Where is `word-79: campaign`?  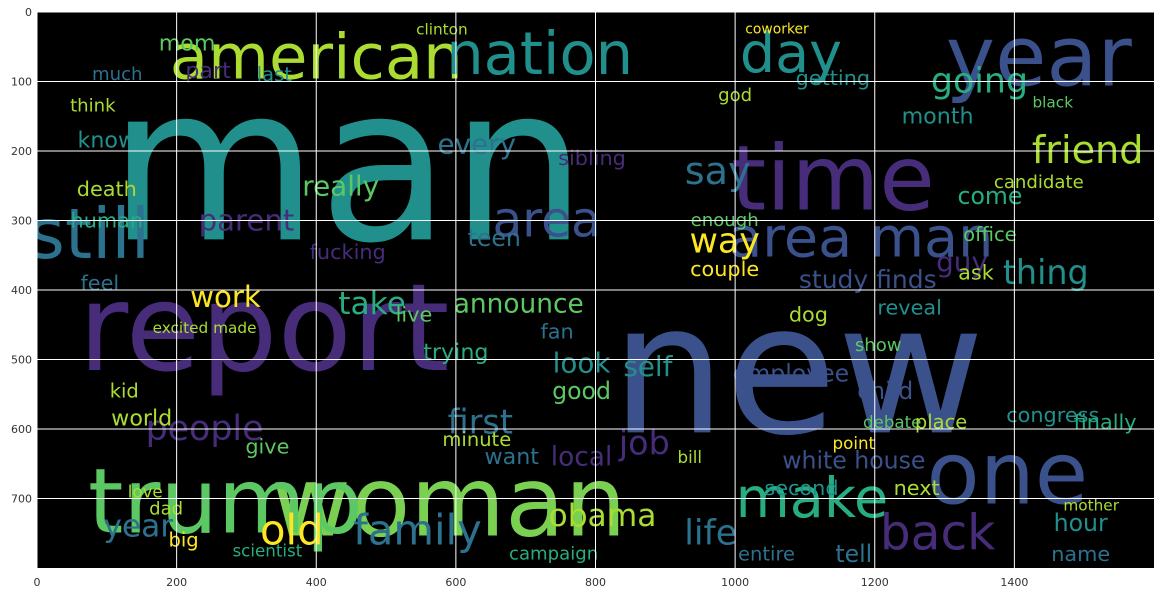
word-79: campaign is located at coordinates (553, 554).